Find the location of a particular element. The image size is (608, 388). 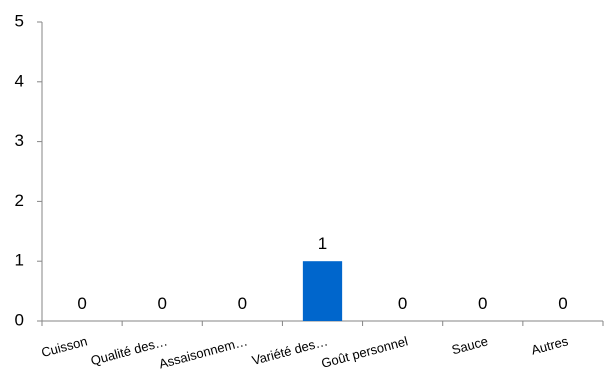

y-tick-label: 4 is located at coordinates (19, 80).